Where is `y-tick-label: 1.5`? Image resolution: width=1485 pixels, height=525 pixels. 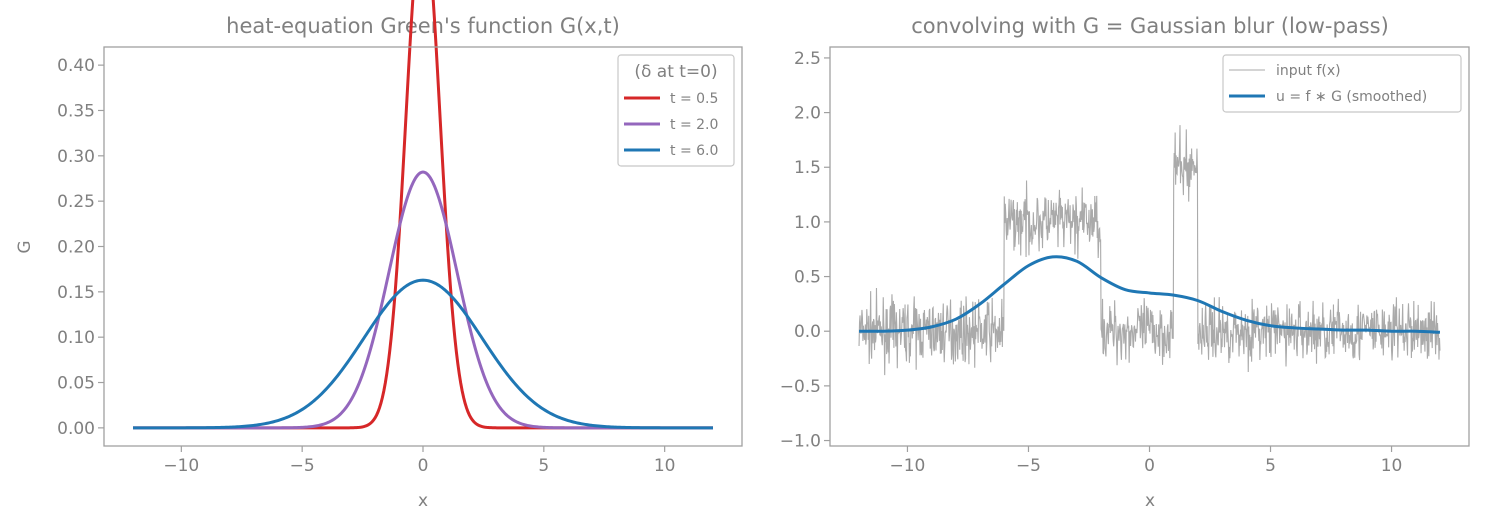
y-tick-label: 1.5 is located at coordinates (807, 168).